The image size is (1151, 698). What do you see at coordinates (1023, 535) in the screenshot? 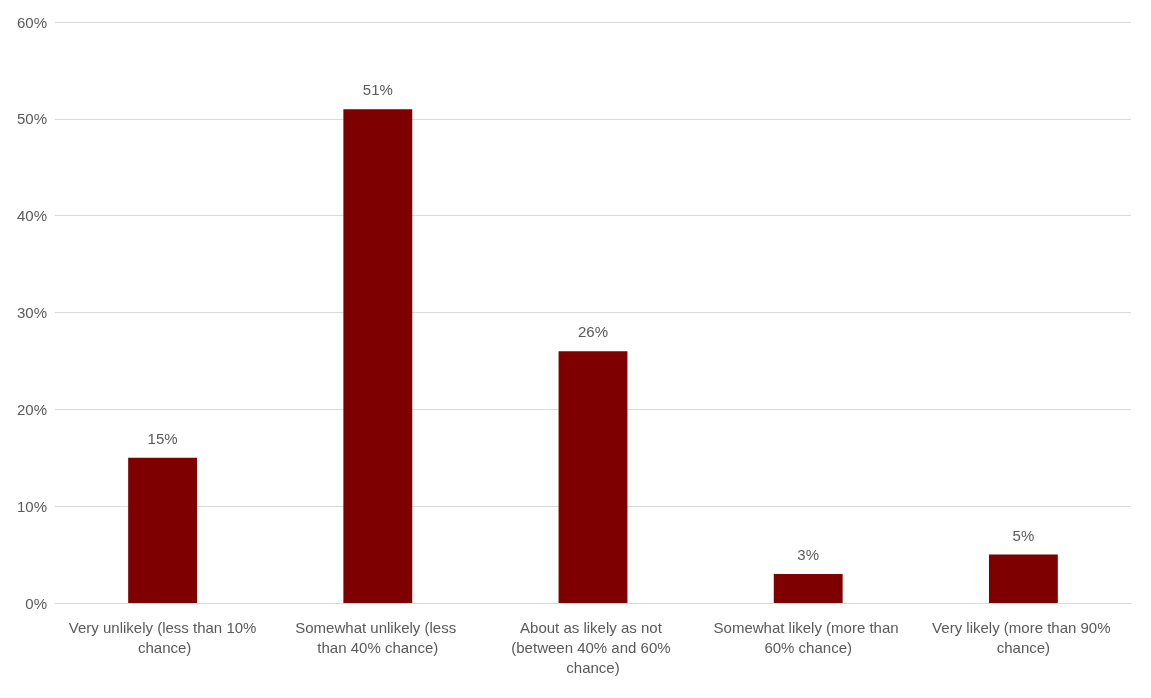
I see `data-label: 5%` at bounding box center [1023, 535].